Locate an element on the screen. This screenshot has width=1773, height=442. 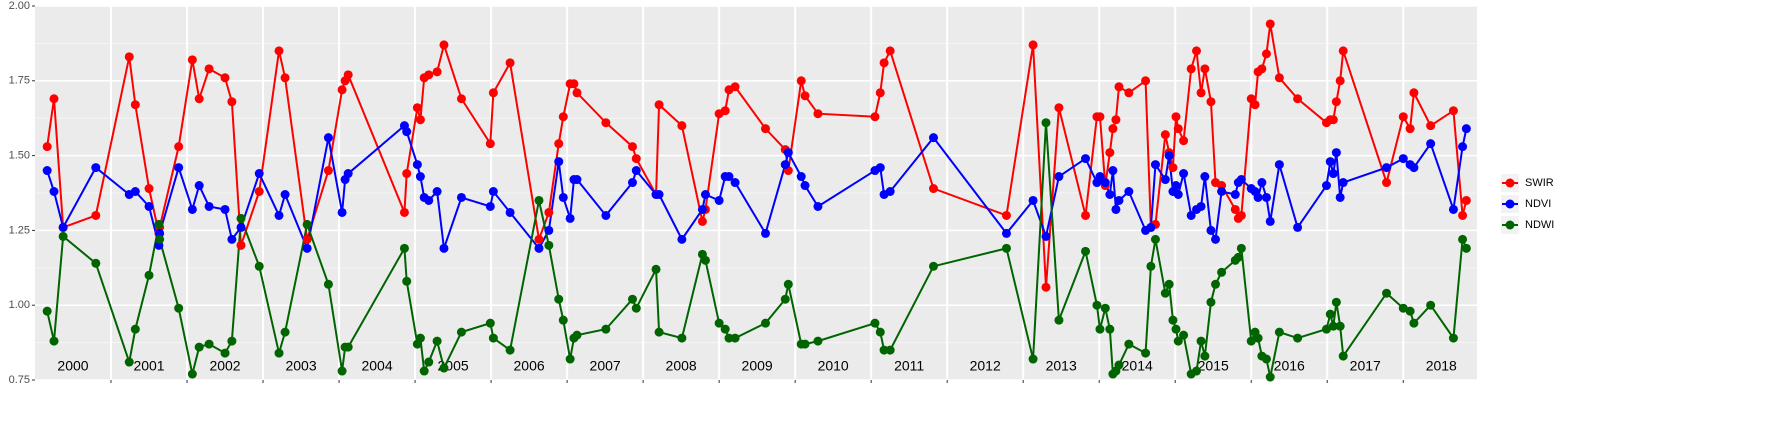
year-label: 2018 is located at coordinates (1441, 366).